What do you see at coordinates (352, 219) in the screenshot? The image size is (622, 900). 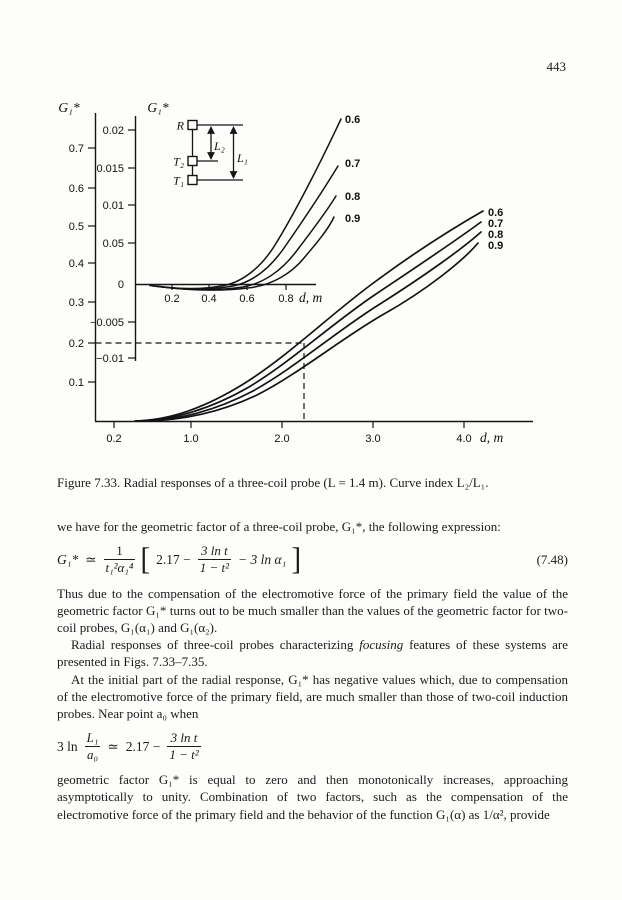 I see `inset-curve-label-0.9: 0.9` at bounding box center [352, 219].